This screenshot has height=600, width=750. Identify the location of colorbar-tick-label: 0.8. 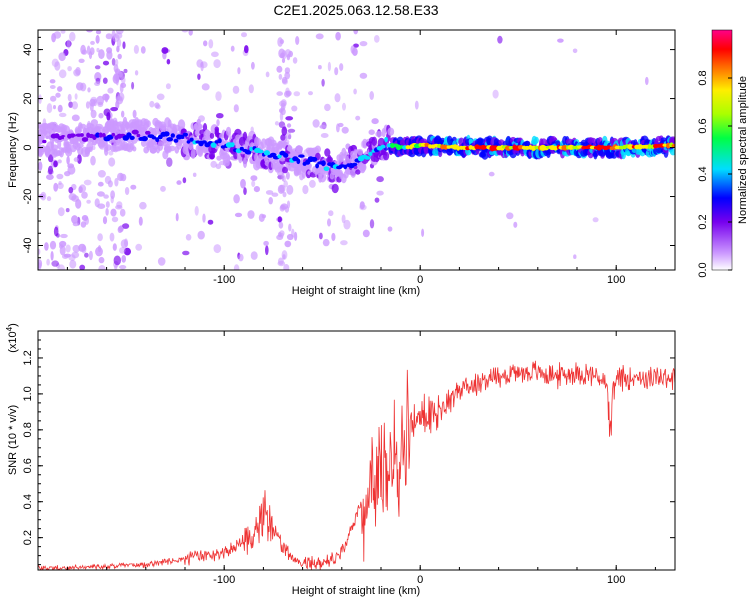
(703, 77).